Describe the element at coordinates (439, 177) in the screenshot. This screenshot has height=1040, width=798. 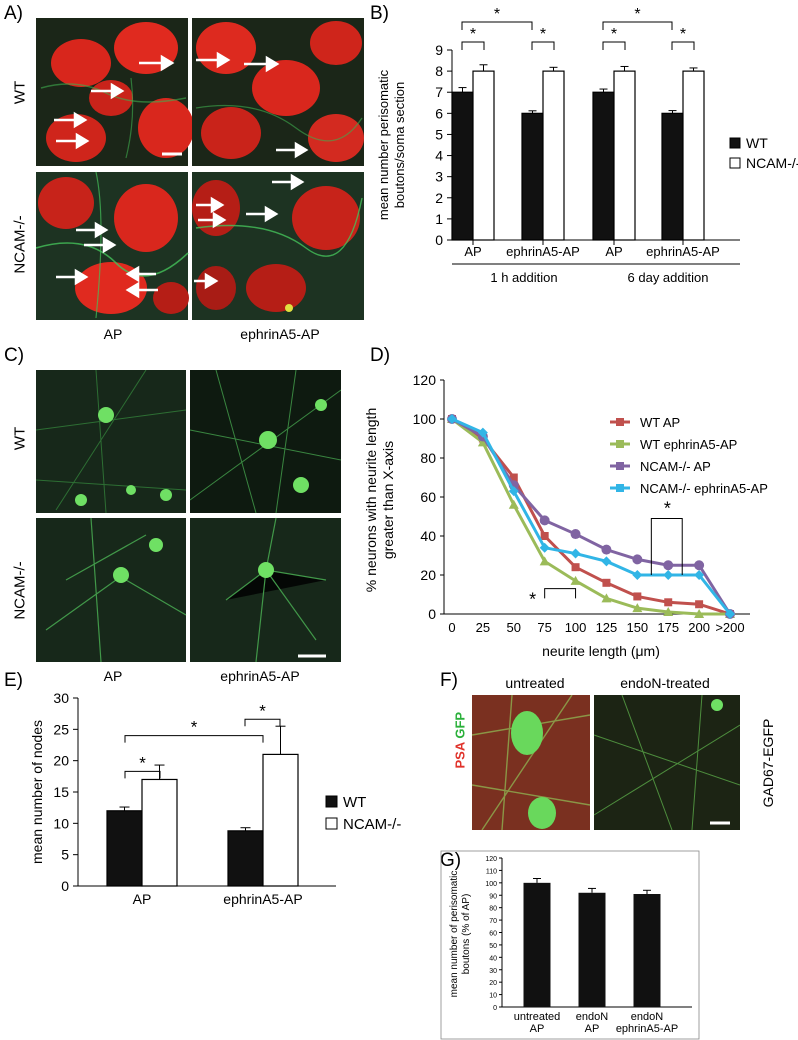
I see `y-tick-label: 3` at that location.